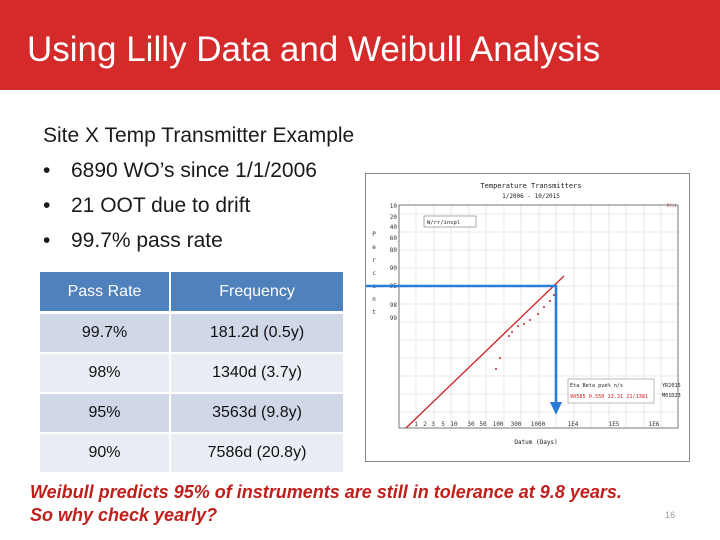 The width and height of the screenshot is (720, 540). Describe the element at coordinates (443, 424) in the screenshot. I see `x-tick: 5` at that location.